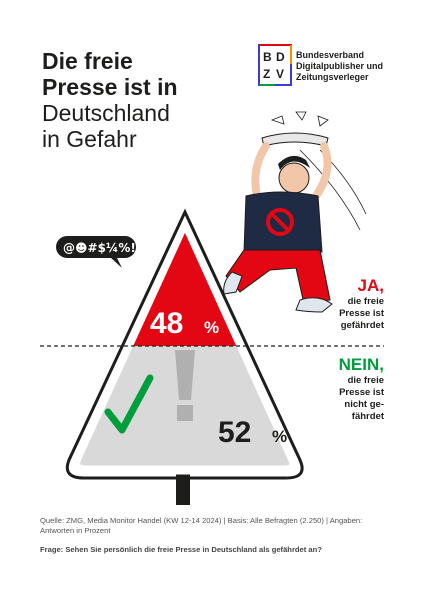 The image size is (424, 600). What do you see at coordinates (367, 416) in the screenshot?
I see `answer-no-line-4: fährdet` at bounding box center [367, 416].